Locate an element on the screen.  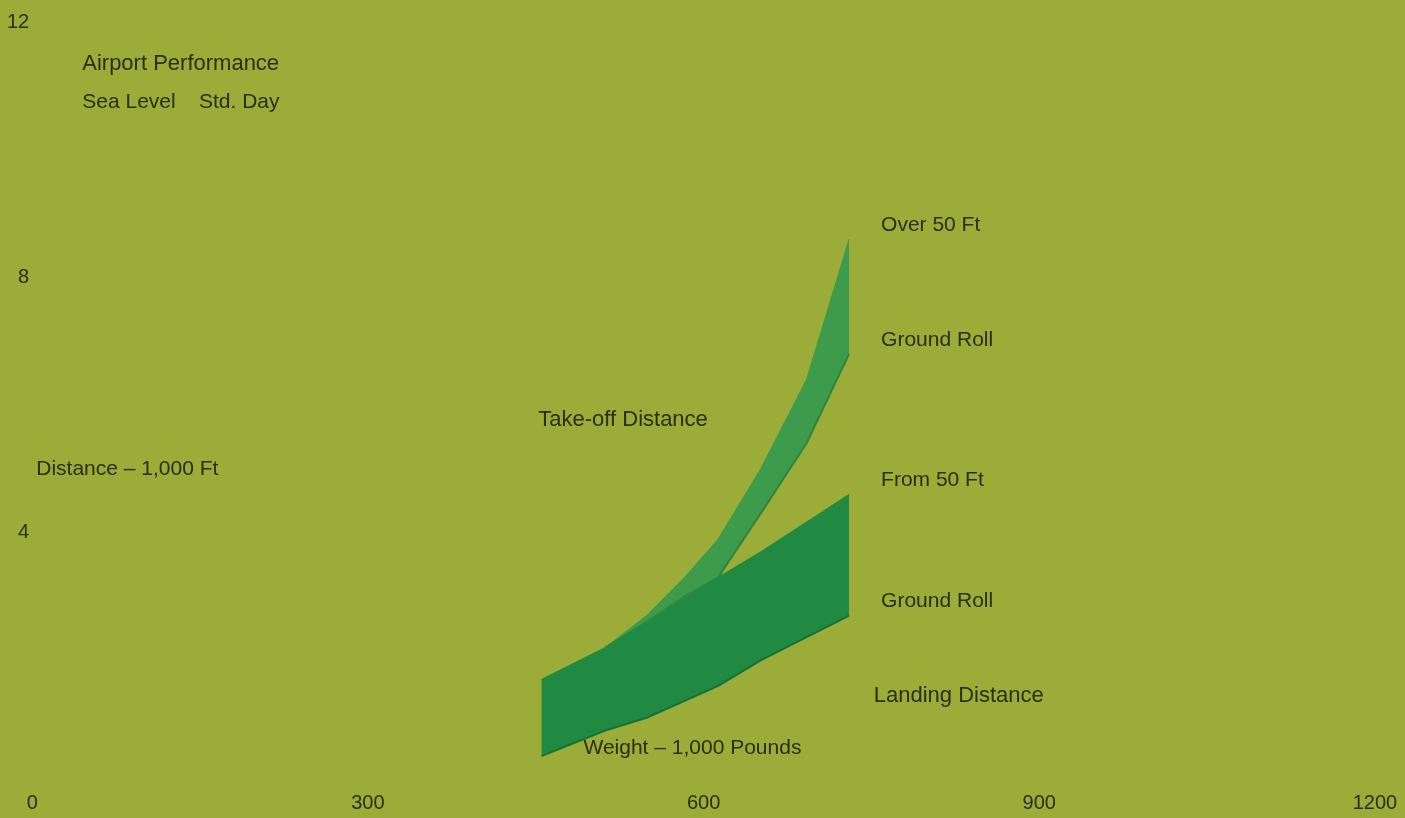
y-axis-title: Distance – 1,000 Ft is located at coordinates (127, 467).